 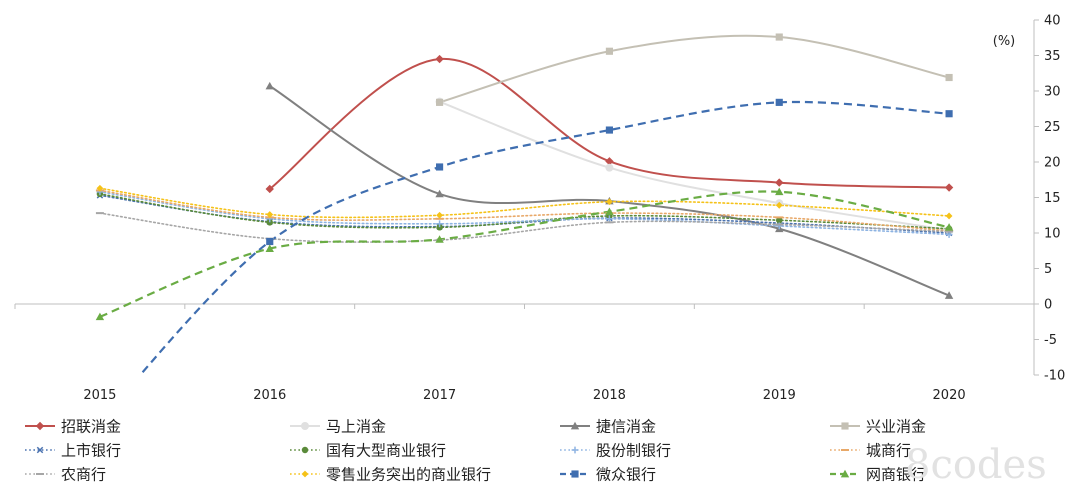 I want to click on legend-item-3: 捷信消金, so click(x=608, y=427).